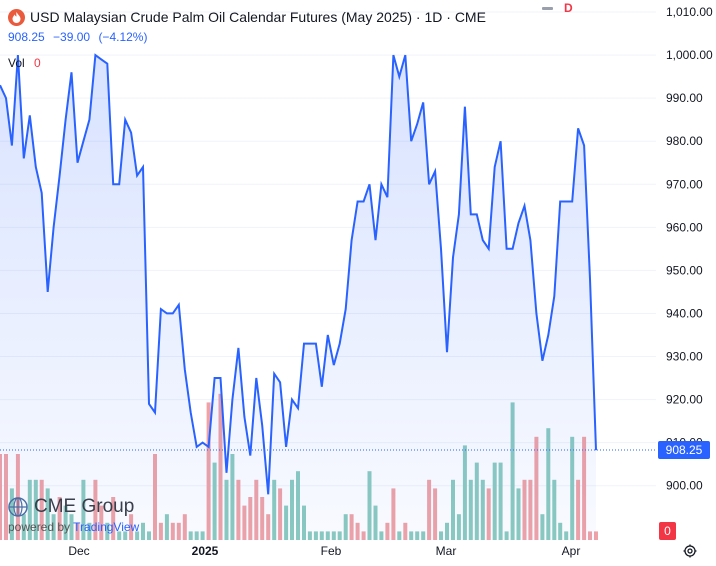 The width and height of the screenshot is (716, 566). What do you see at coordinates (39, 527) in the screenshot?
I see `powered-prefix: powered by` at bounding box center [39, 527].